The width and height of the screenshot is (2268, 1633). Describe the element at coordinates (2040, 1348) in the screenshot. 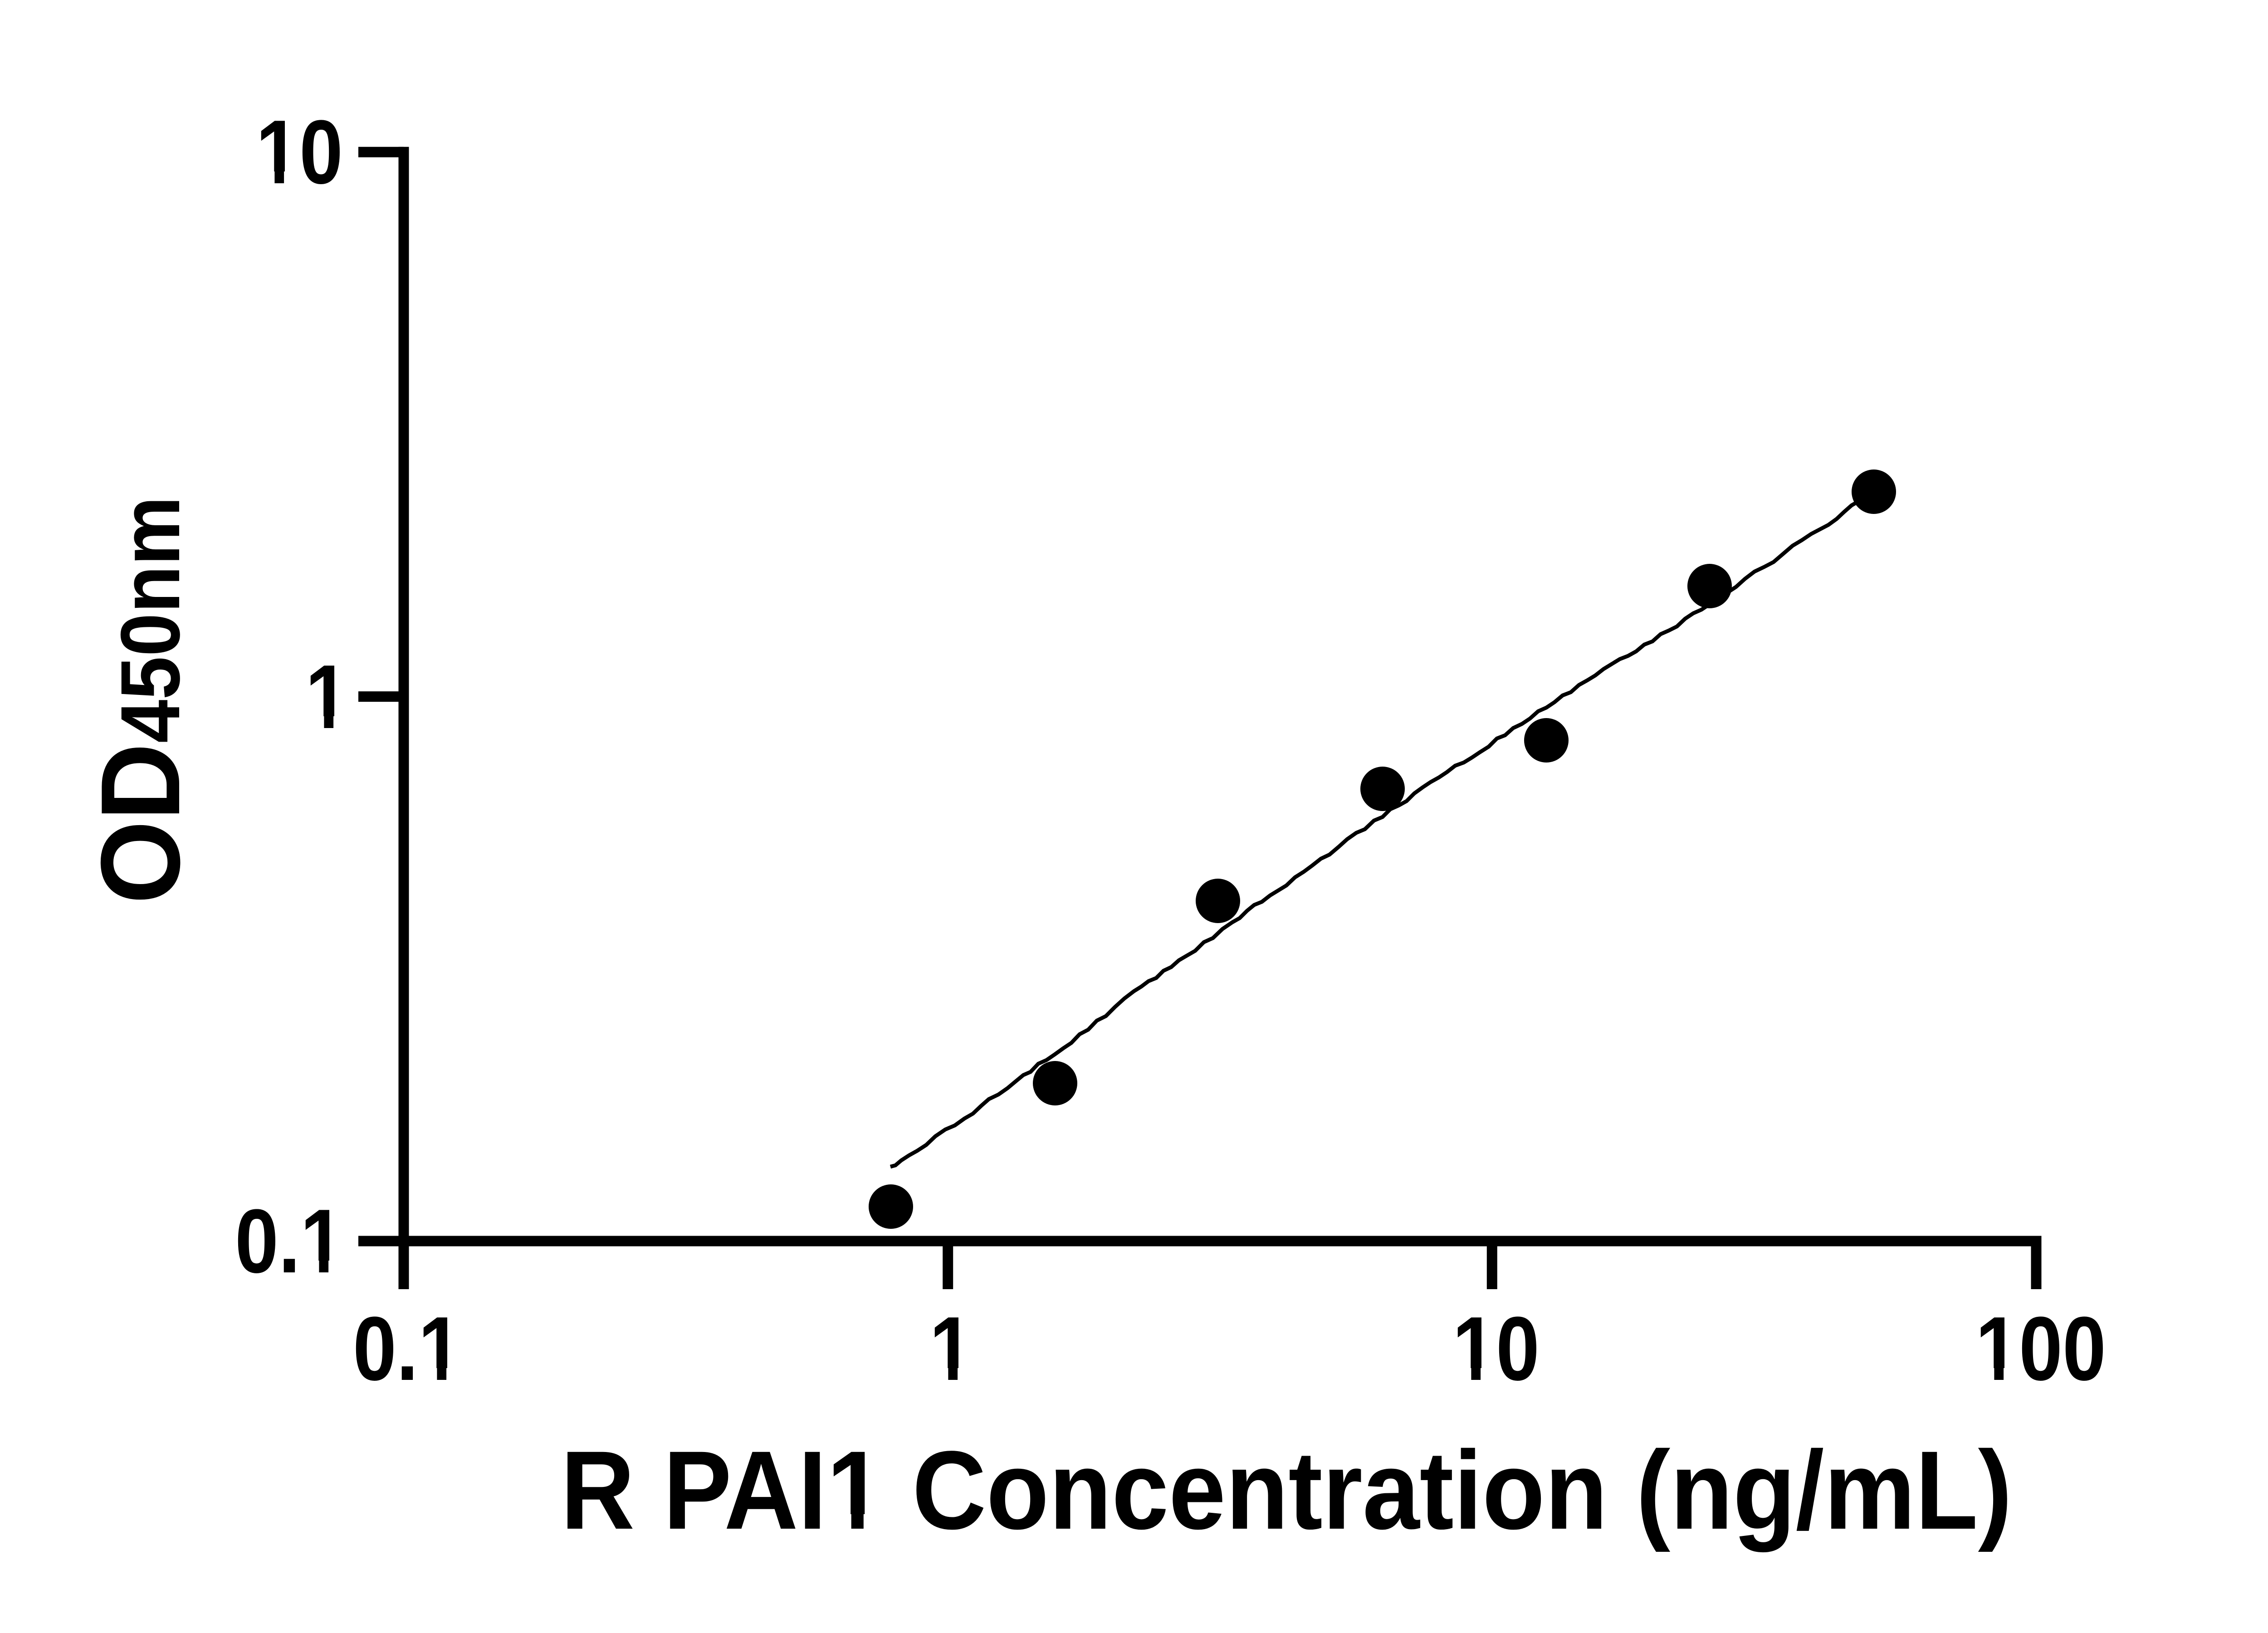

I see `svg-text: 100` at that location.